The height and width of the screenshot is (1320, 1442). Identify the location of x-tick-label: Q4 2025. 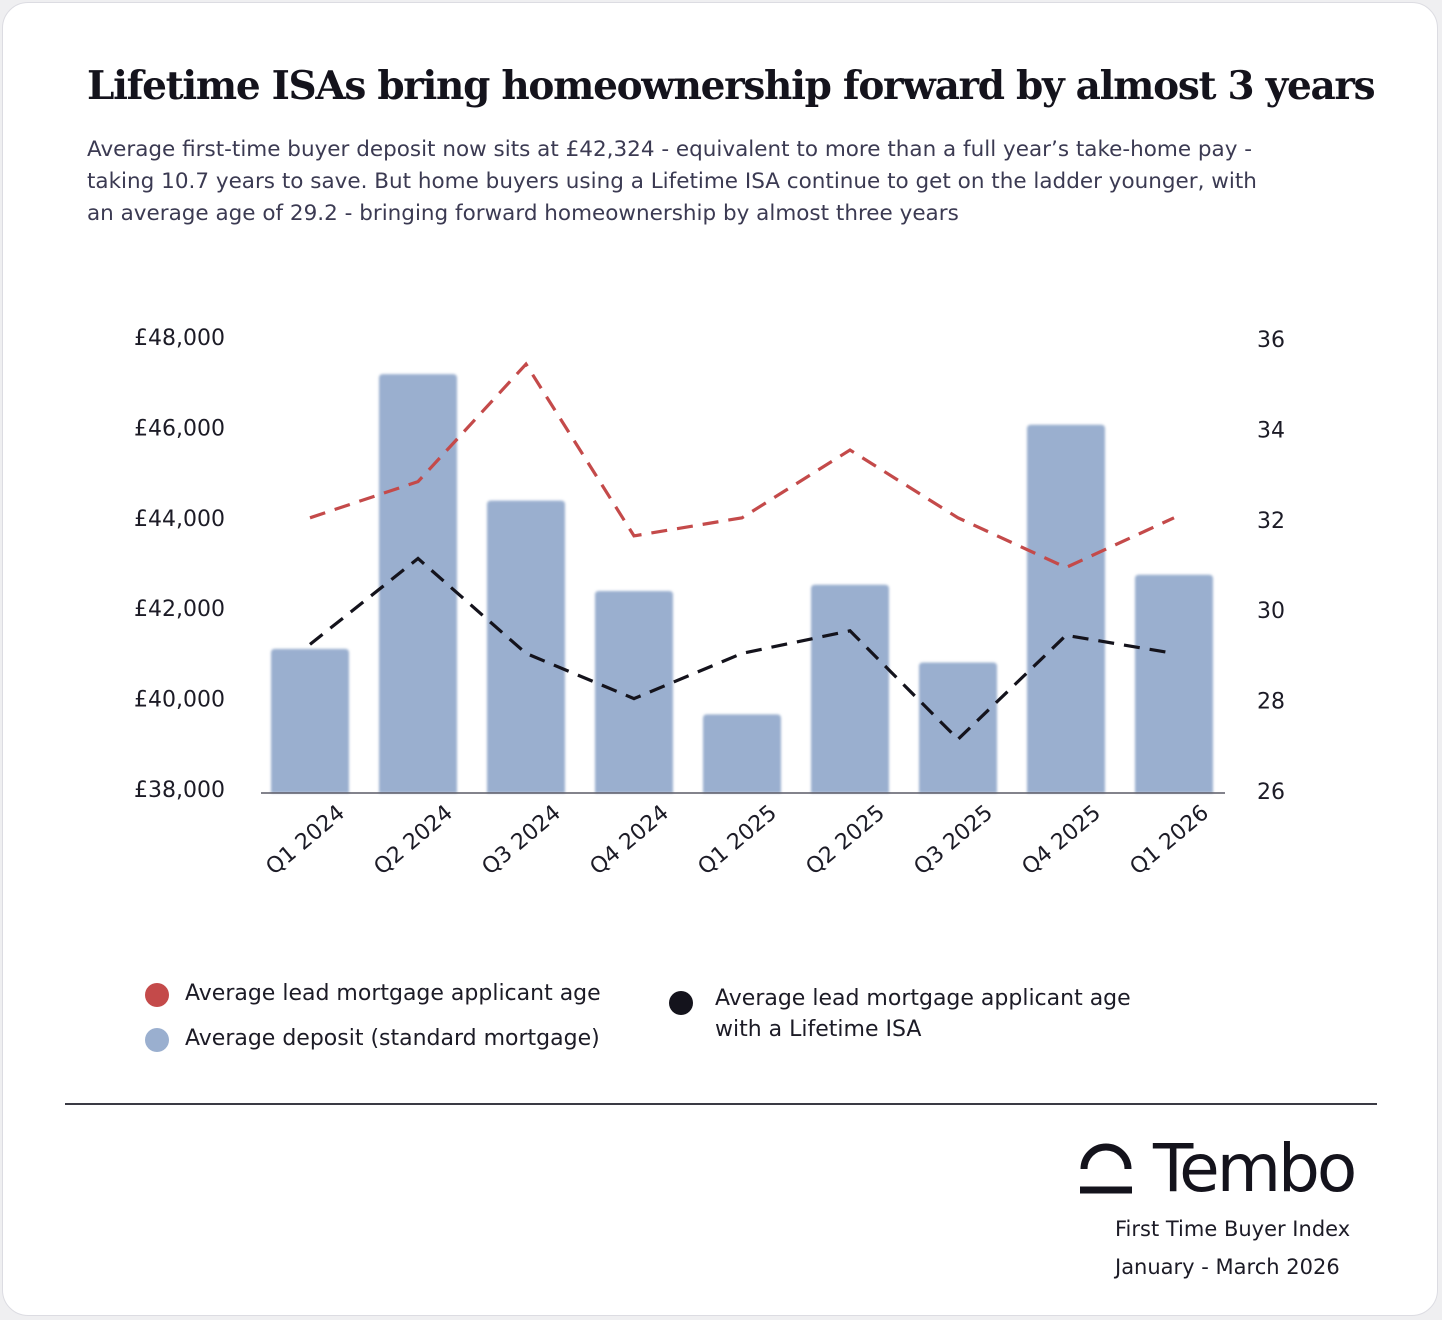
(1062, 840).